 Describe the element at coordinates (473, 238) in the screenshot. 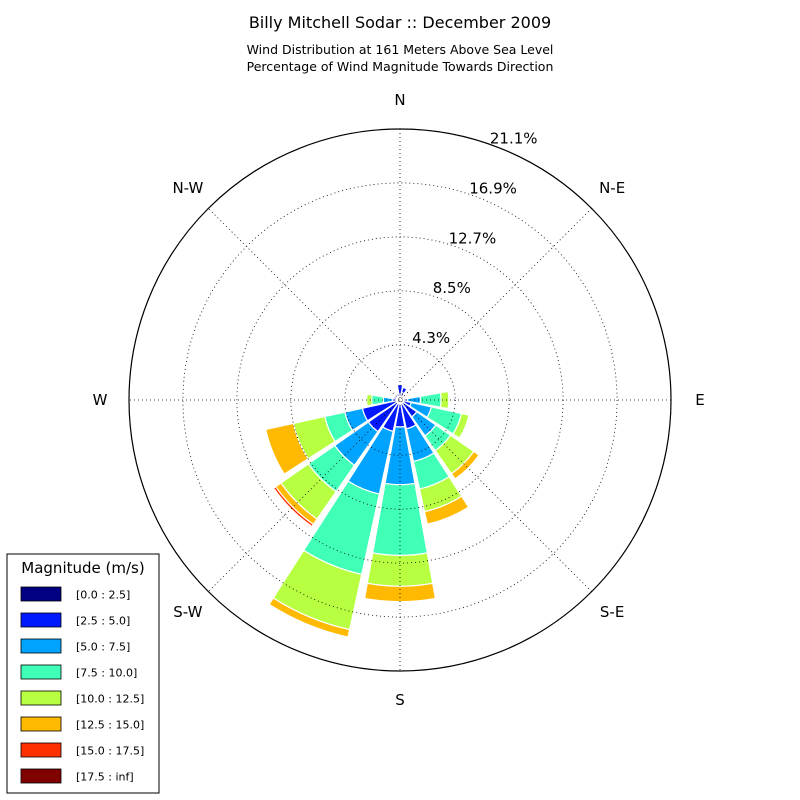

I see `radial-tick-label-2: 12.7%` at that location.